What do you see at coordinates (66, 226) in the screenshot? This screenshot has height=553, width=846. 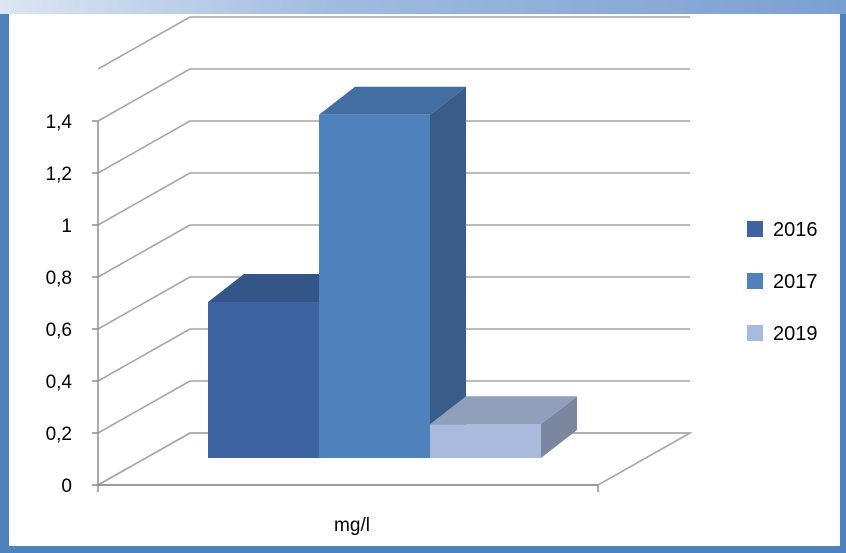 I see `y-tick-label: 1` at bounding box center [66, 226].